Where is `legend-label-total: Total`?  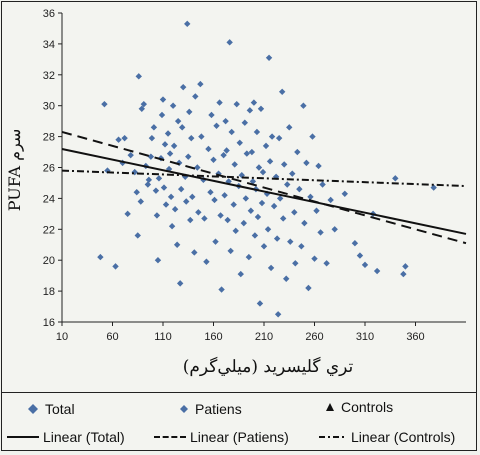
legend-label-total: Total is located at coordinates (60, 409).